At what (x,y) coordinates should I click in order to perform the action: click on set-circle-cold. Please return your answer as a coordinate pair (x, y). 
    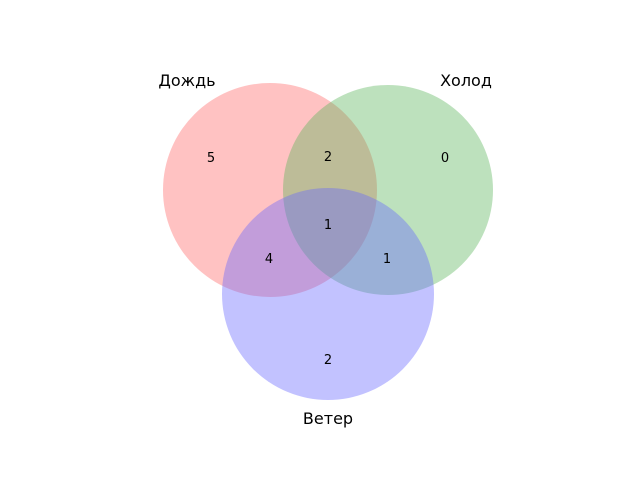
    Looking at the image, I should click on (388, 190).